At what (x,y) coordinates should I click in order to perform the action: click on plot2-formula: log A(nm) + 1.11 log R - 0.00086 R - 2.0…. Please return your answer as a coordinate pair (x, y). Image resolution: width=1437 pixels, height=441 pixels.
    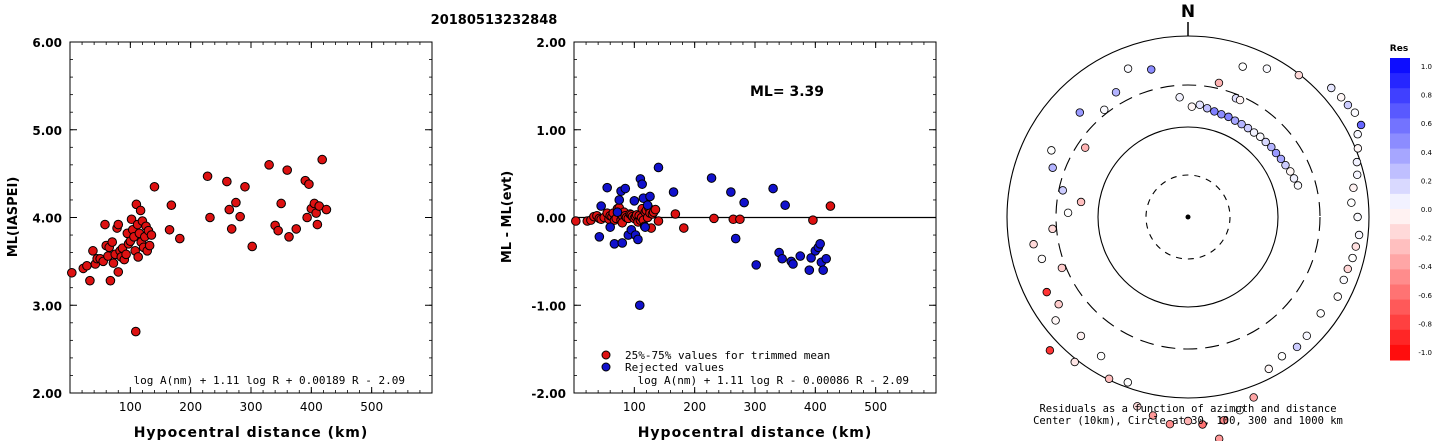
    Looking at the image, I should click on (773, 380).